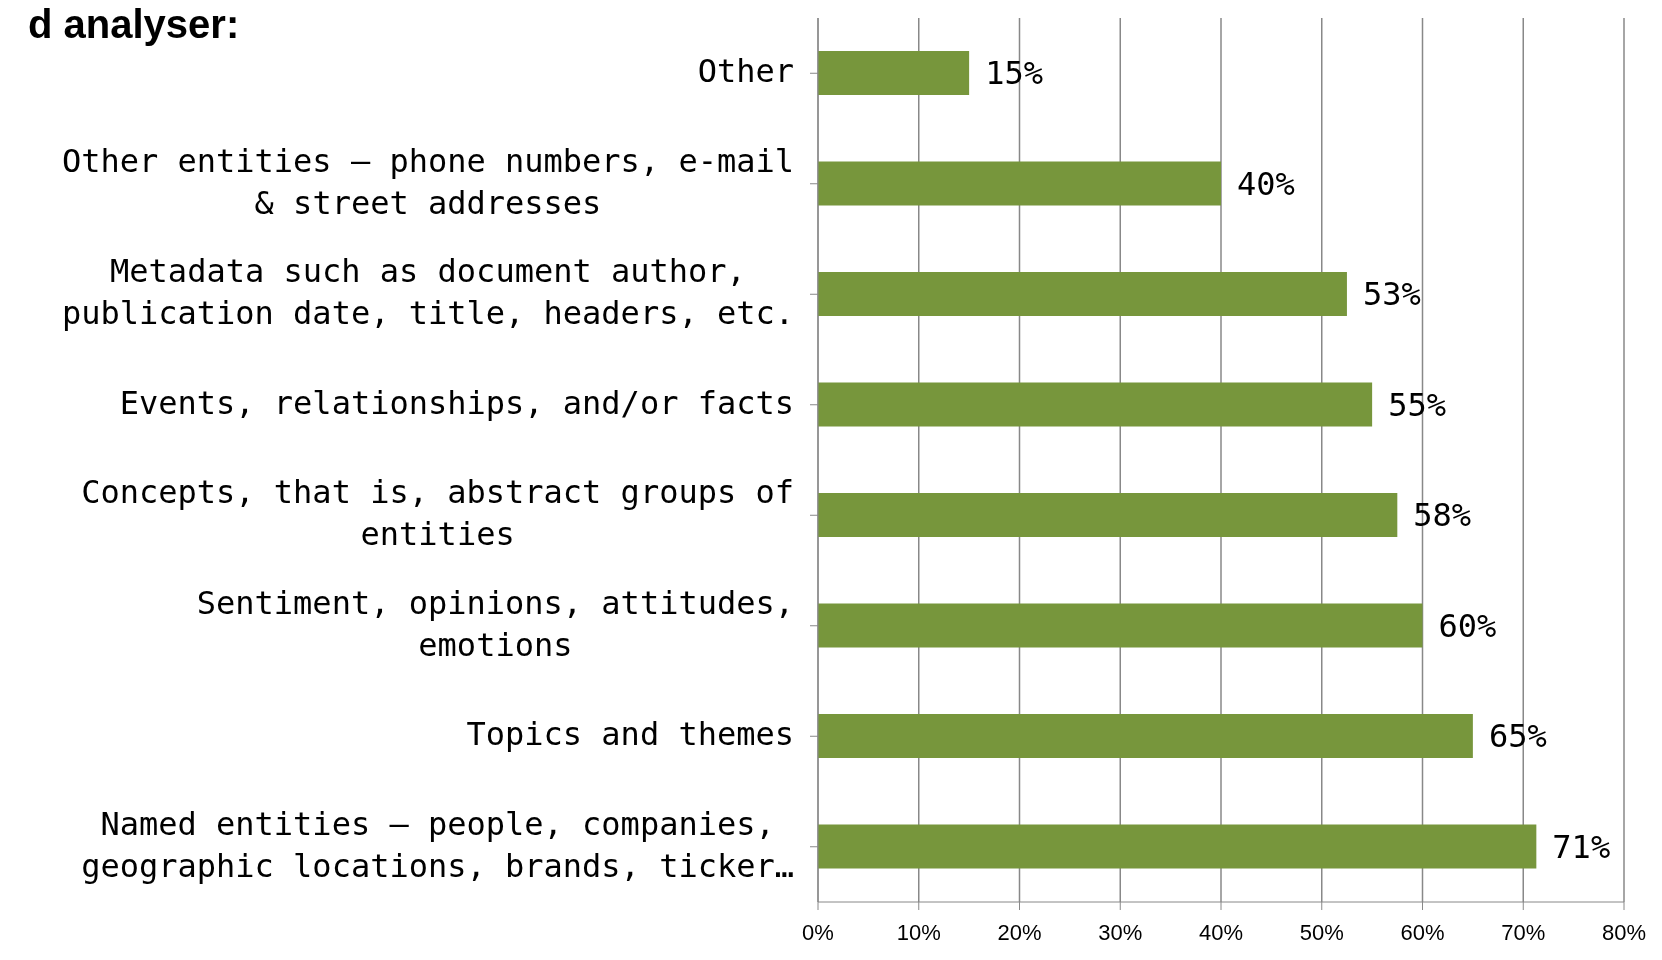  What do you see at coordinates (818, 932) in the screenshot?
I see `x-tick-label: 0%` at bounding box center [818, 932].